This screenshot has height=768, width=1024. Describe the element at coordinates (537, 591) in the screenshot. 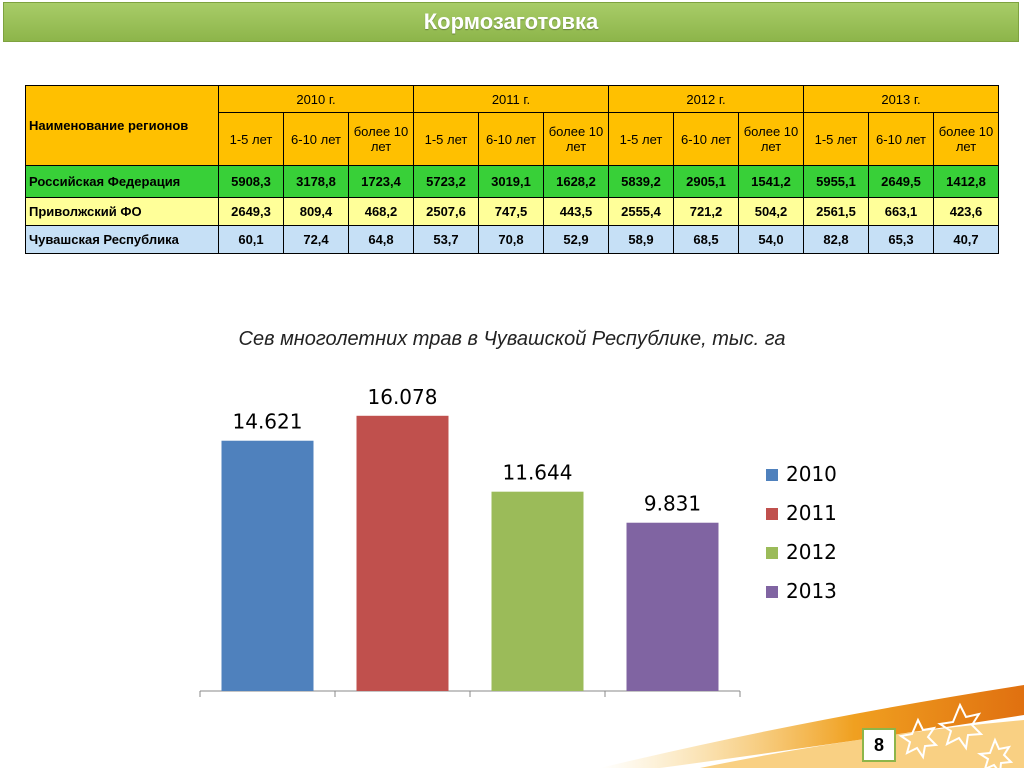

I see `bar-2012` at that location.